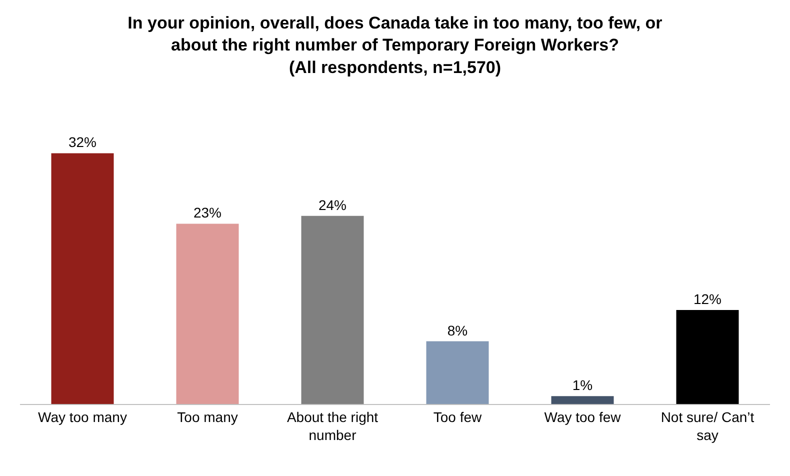  Describe the element at coordinates (207, 212) in the screenshot. I see `data-label: 23%` at that location.